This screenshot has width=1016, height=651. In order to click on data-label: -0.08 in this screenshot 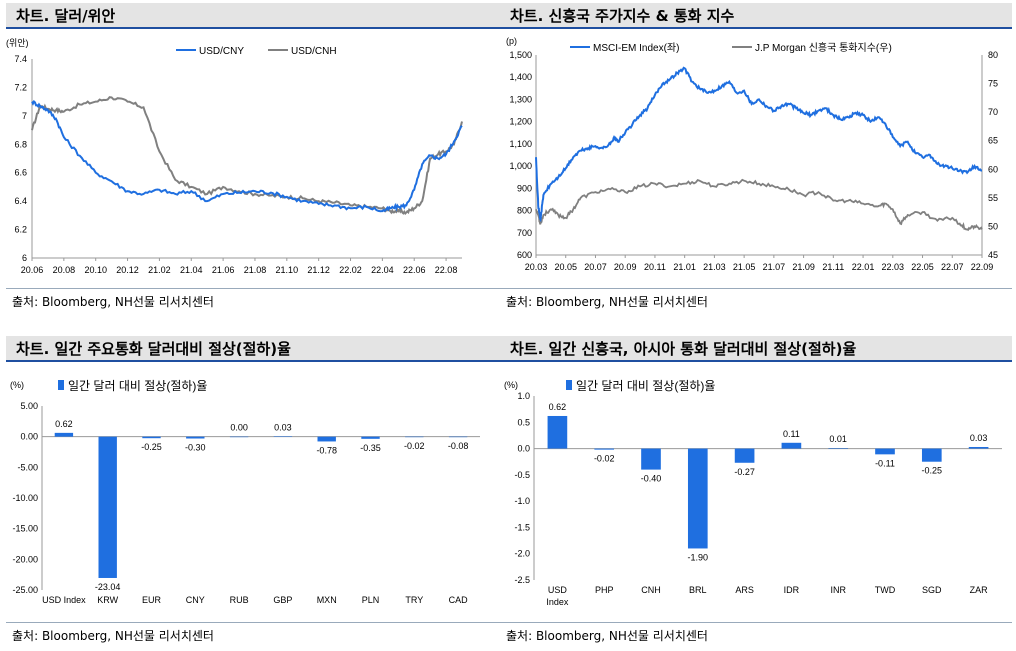, I will do `click(458, 446)`.